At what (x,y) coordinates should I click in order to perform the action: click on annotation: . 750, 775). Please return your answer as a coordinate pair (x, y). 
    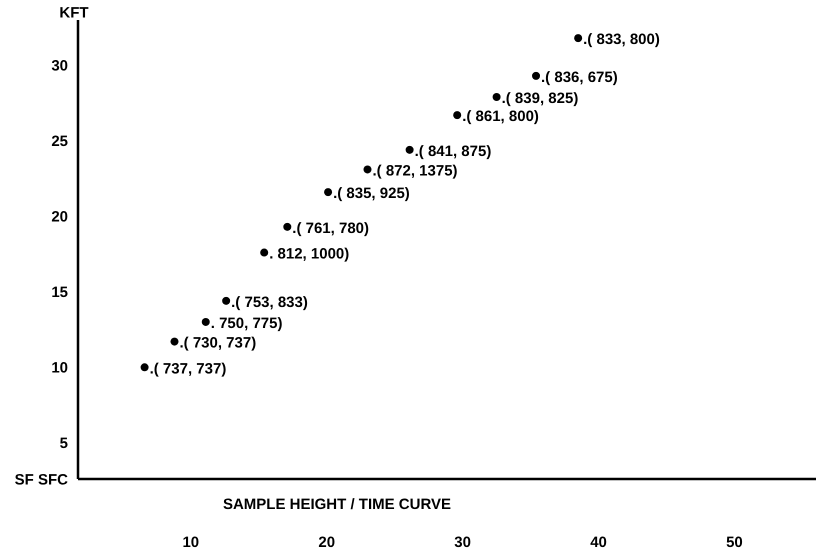
    Looking at the image, I should click on (246, 323).